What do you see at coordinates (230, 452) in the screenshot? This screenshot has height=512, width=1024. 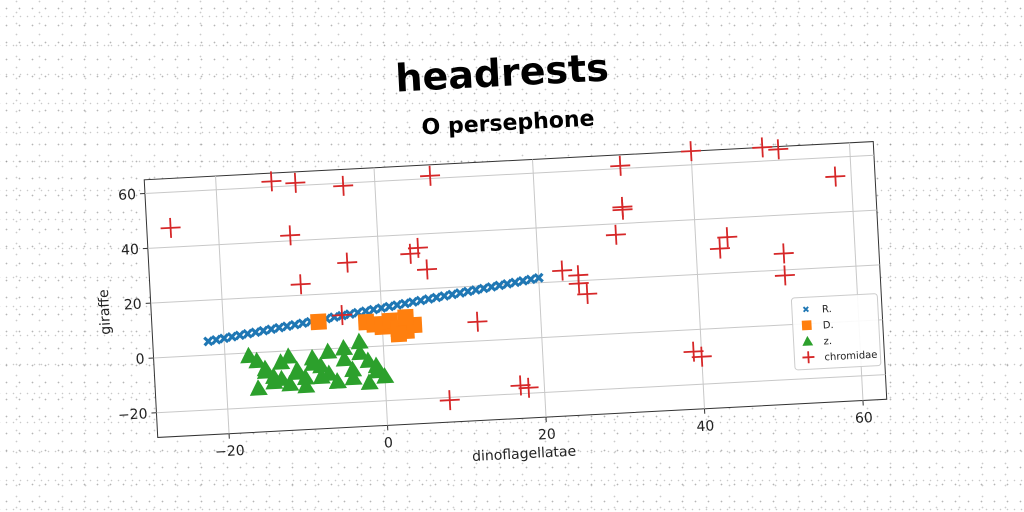 I see `x-tick-label: −20` at bounding box center [230, 452].